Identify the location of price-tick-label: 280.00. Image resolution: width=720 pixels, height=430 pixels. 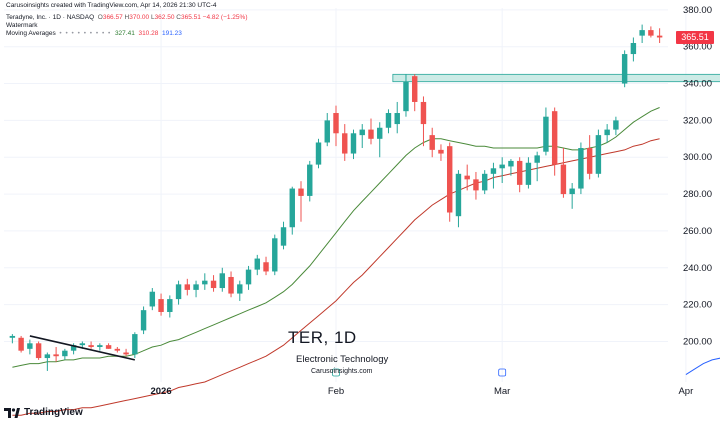
(697, 194).